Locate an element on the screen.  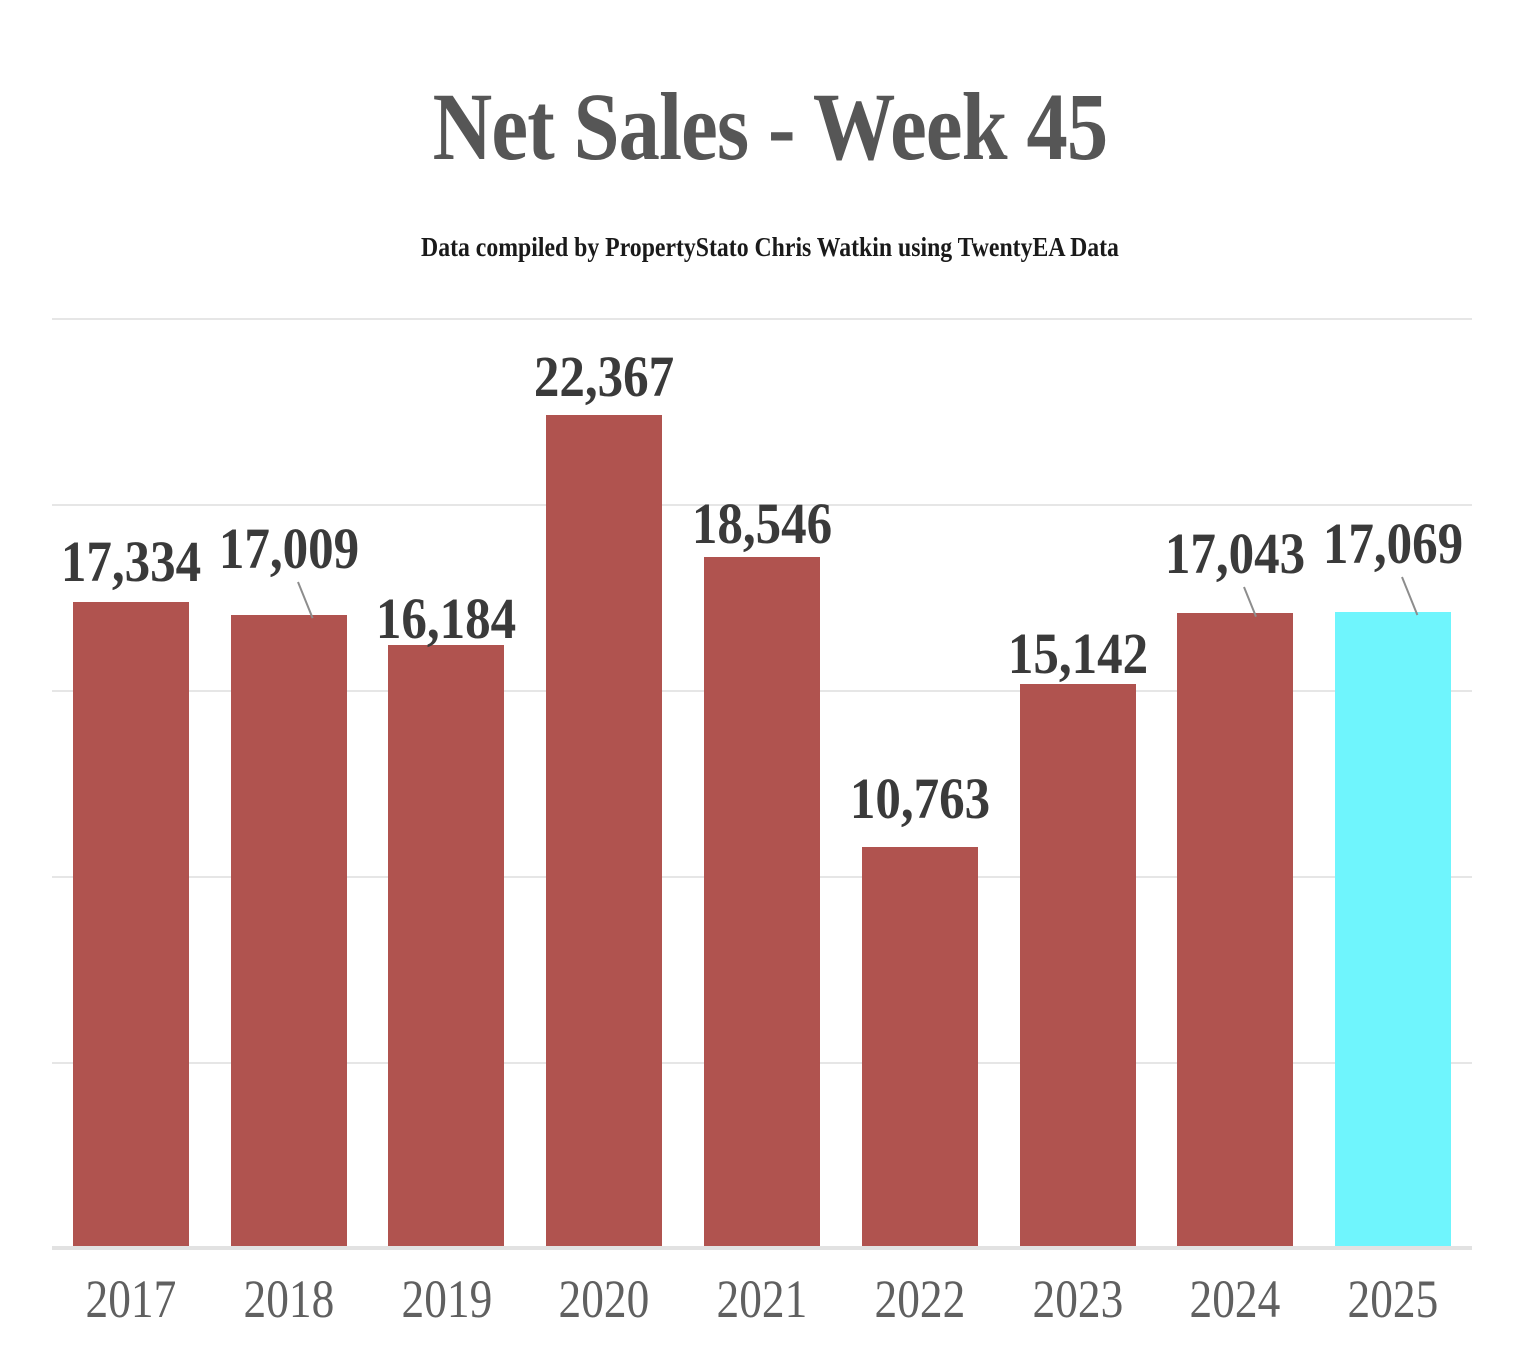
x-axis-tick-2023: 2023 is located at coordinates (1077, 1299).